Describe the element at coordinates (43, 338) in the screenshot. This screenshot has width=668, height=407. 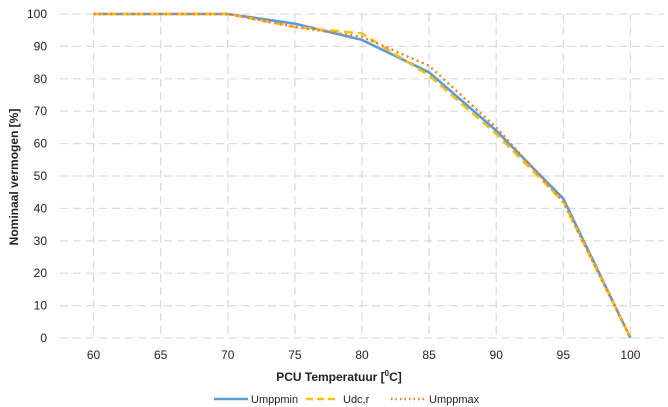
I see `y-tick-label: 0` at that location.